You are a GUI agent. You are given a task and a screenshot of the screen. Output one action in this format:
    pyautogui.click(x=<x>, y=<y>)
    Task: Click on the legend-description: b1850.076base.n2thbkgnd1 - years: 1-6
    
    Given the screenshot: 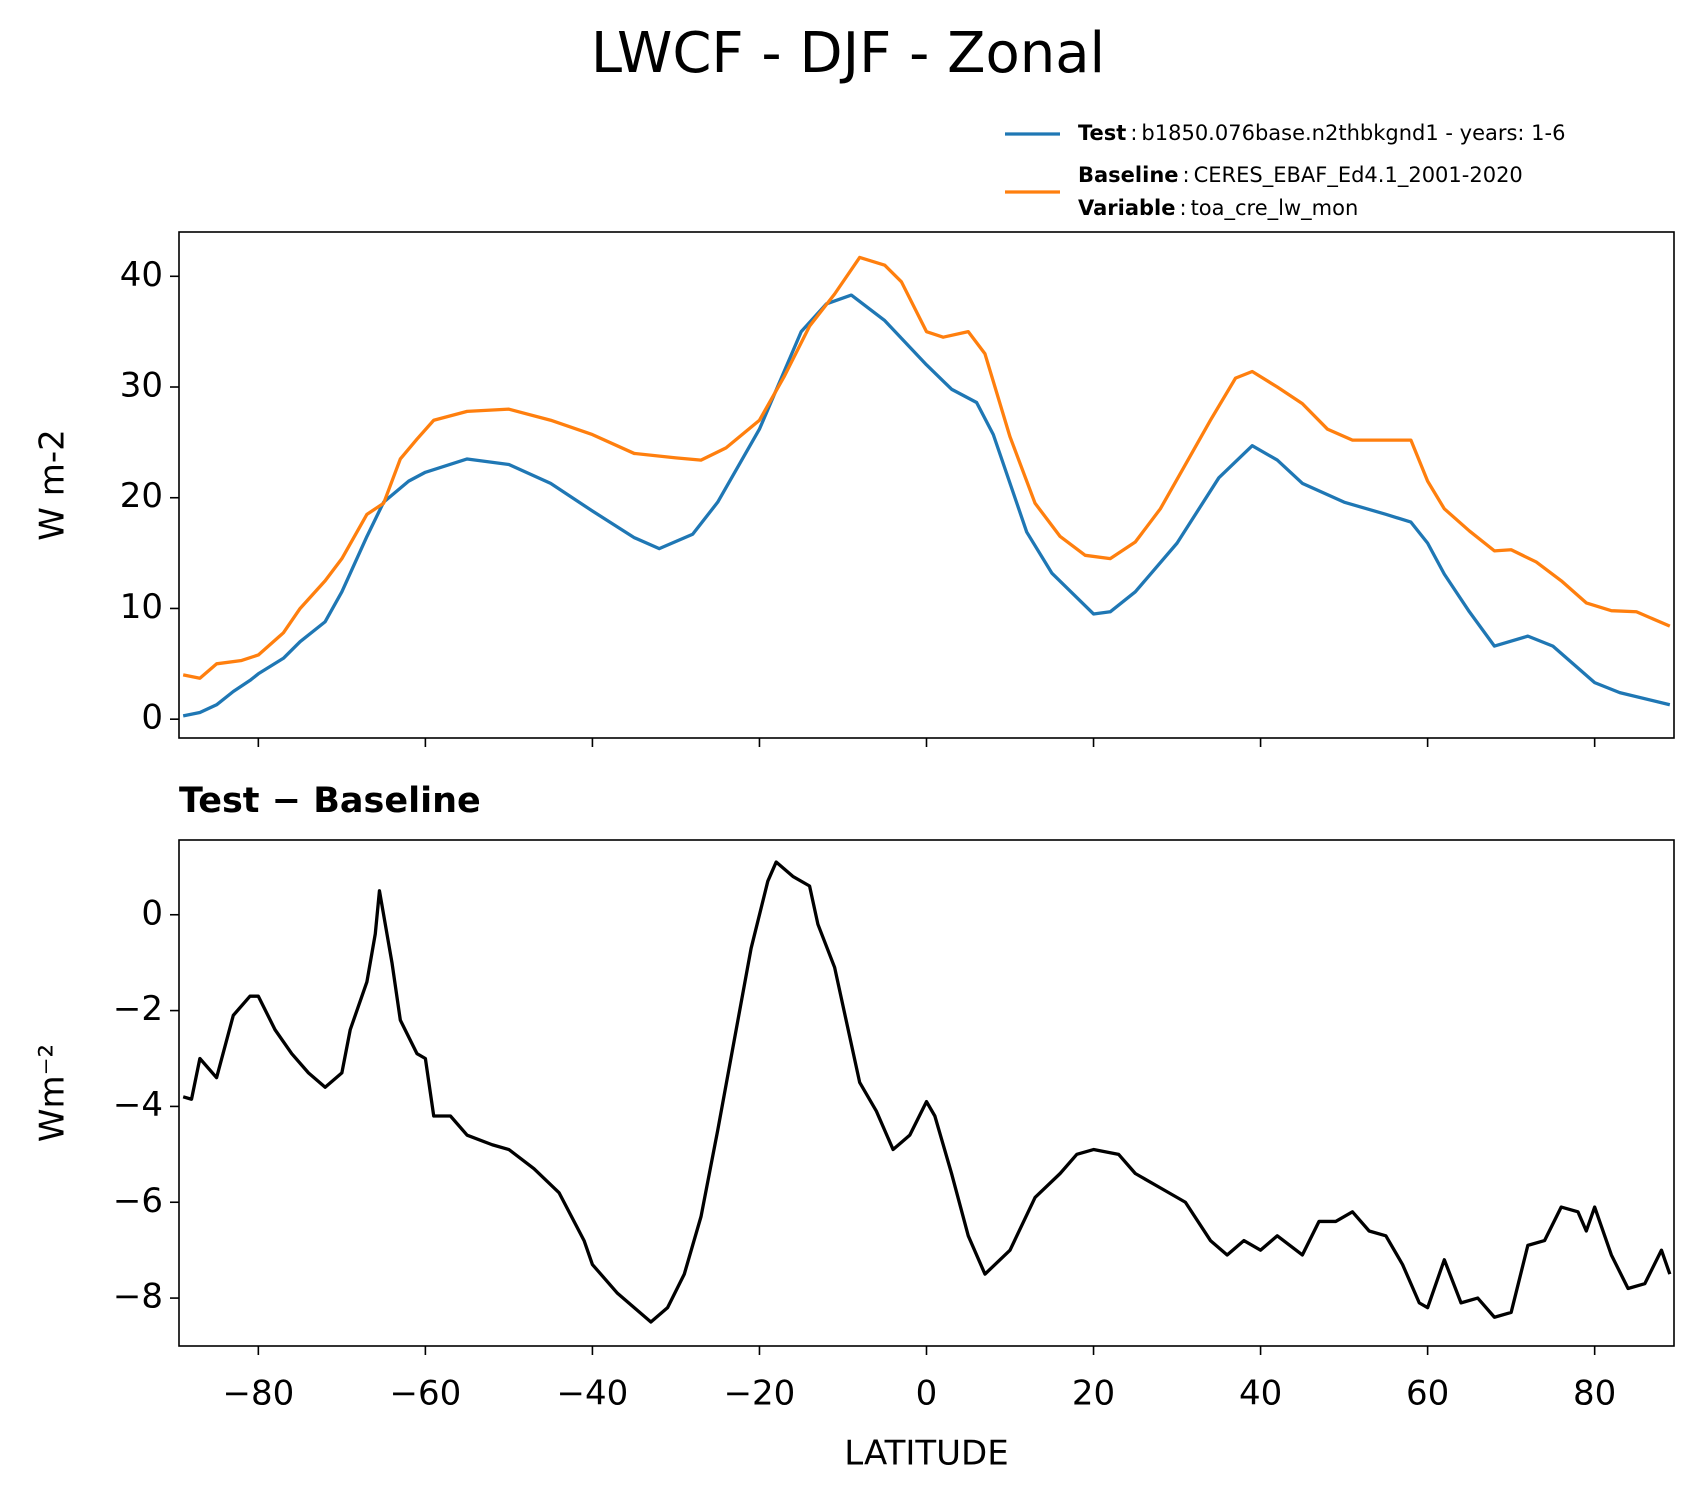 What is the action you would take?
    pyautogui.click(x=1353, y=133)
    